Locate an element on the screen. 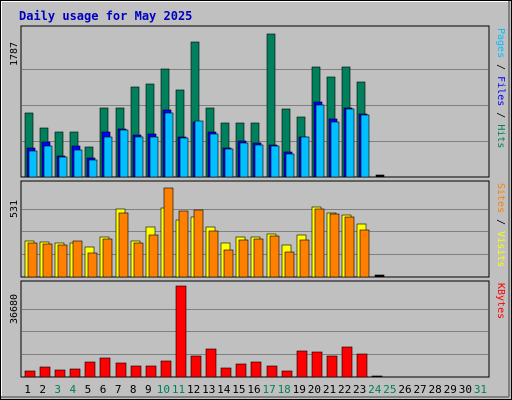  day-label-1: 1 is located at coordinates (27, 389).